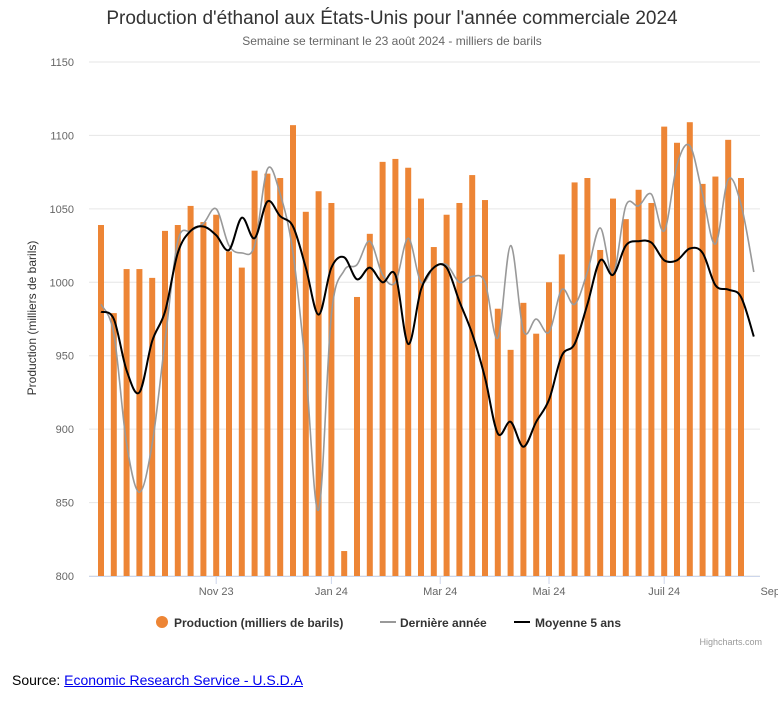 The height and width of the screenshot is (704, 778). Describe the element at coordinates (664, 592) in the screenshot. I see `x-tick-label: Juil 24` at that location.